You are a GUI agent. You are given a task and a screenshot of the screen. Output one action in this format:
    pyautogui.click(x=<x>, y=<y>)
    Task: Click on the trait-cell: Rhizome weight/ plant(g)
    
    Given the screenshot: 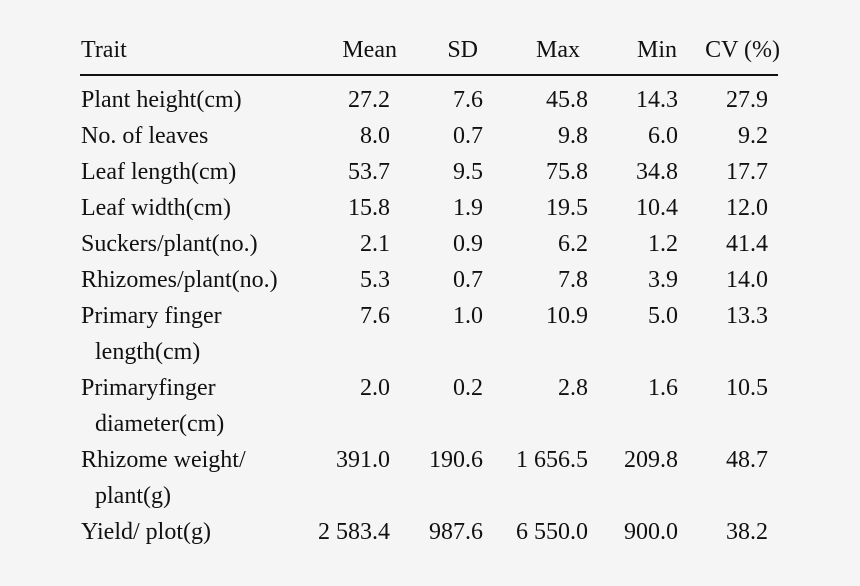 What is the action you would take?
    pyautogui.click(x=196, y=478)
    